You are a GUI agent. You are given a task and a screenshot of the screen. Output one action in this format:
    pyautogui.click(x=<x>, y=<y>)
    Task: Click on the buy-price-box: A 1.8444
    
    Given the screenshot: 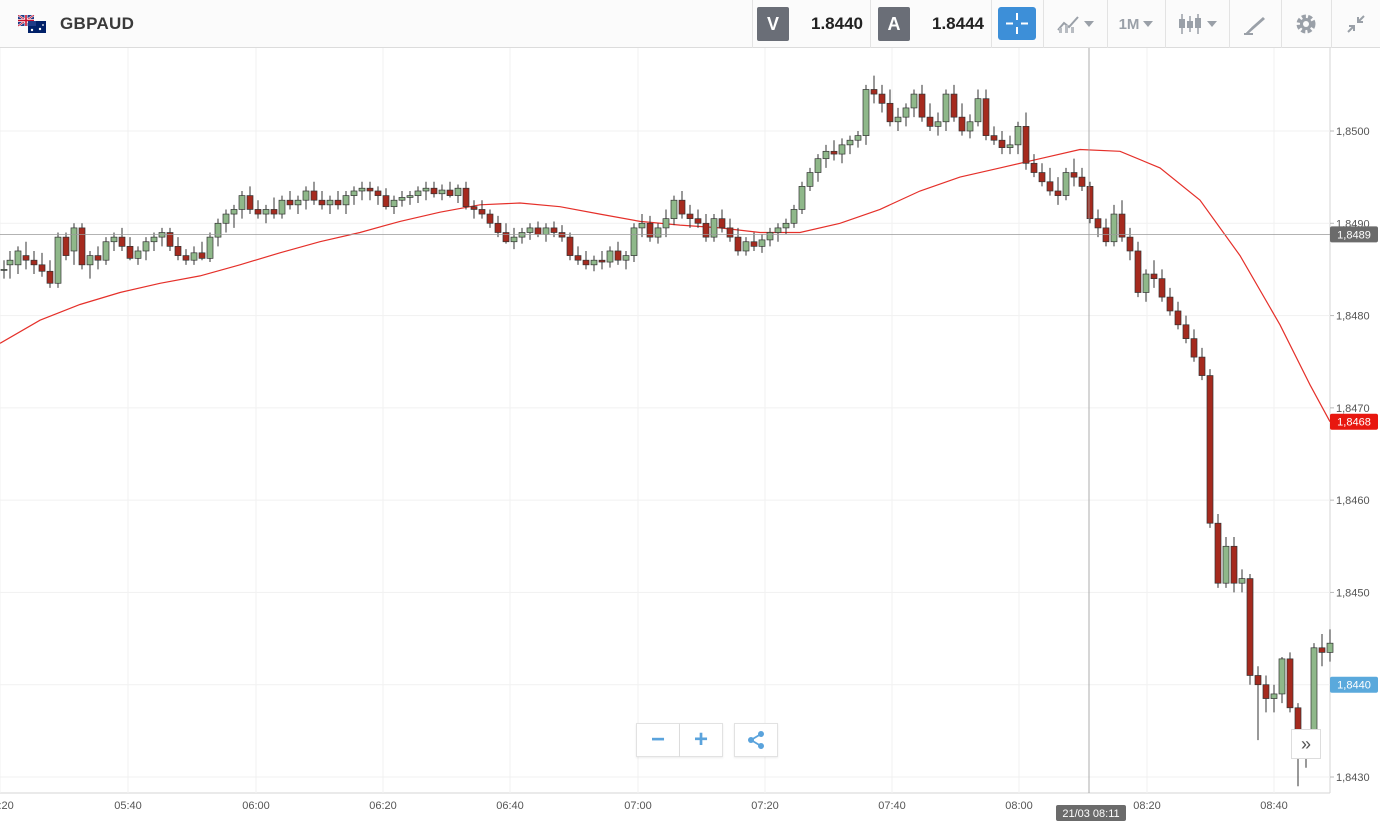 What is the action you would take?
    pyautogui.click(x=931, y=24)
    